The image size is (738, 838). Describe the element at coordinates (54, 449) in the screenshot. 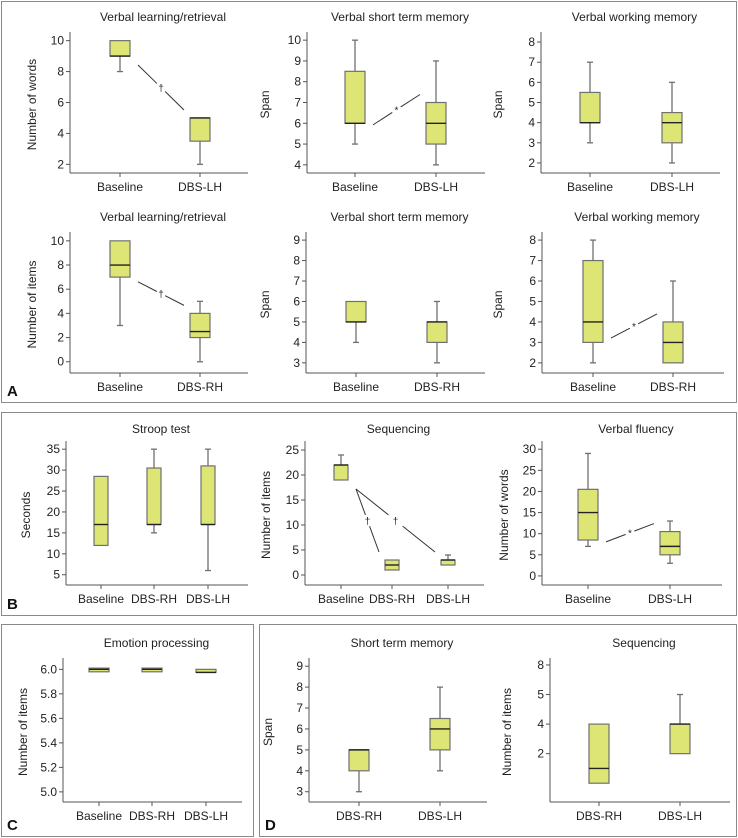

I see `y-tick-label: 35` at that location.